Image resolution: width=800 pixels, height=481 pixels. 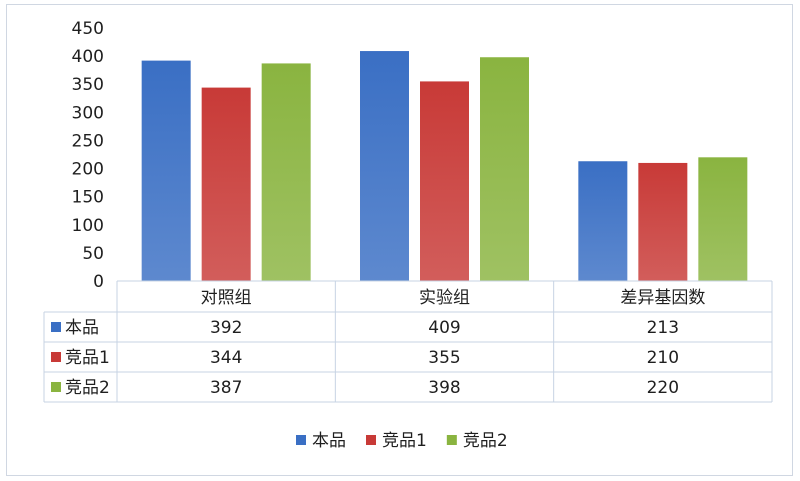 I want to click on table-value: 213, so click(x=663, y=328).